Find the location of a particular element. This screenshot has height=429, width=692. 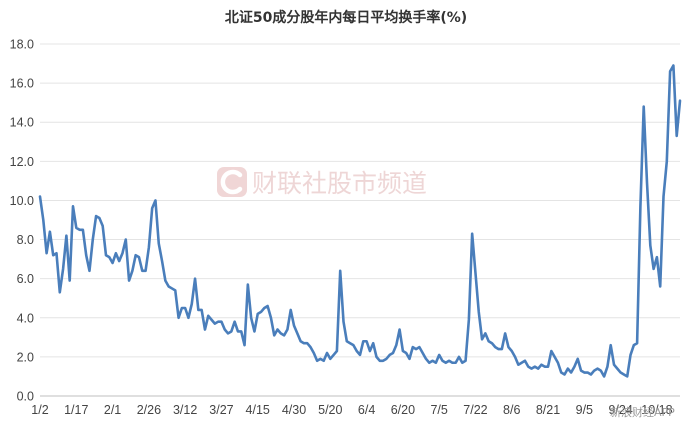

x-tick-label: 1/2 is located at coordinates (39, 410).